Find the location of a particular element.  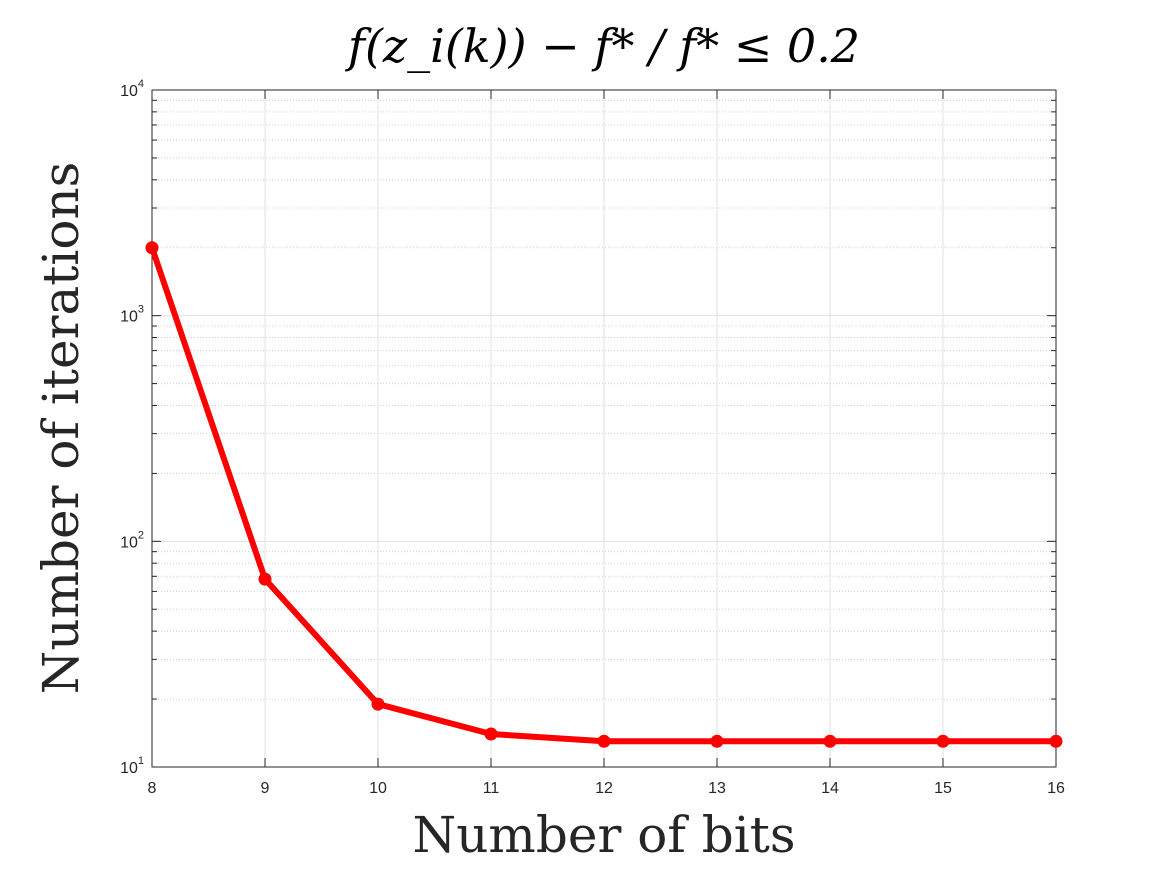

y-tick-label: 10² is located at coordinates (132, 540).